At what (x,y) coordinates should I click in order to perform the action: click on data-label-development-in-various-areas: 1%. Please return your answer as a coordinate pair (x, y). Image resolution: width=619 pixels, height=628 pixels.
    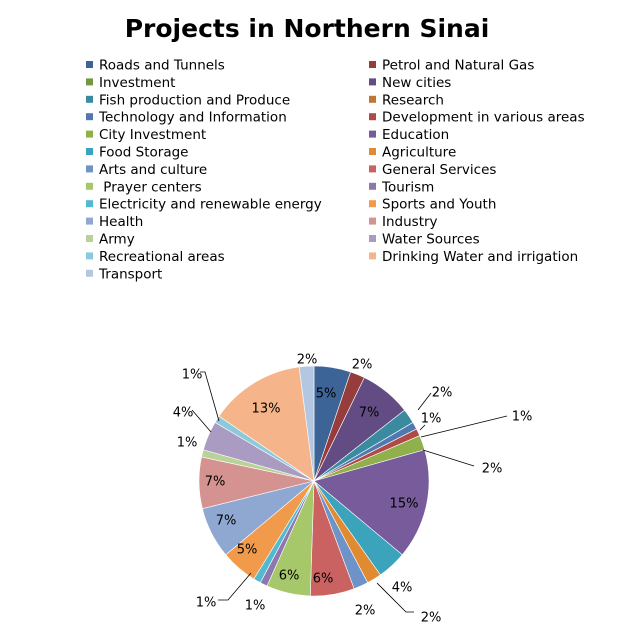
    Looking at the image, I should click on (522, 417).